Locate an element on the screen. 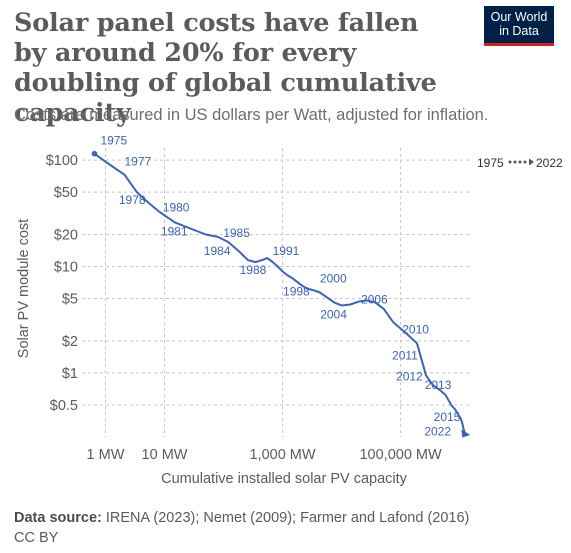 This screenshot has width=571, height=553. year-label: 2012 is located at coordinates (409, 376).